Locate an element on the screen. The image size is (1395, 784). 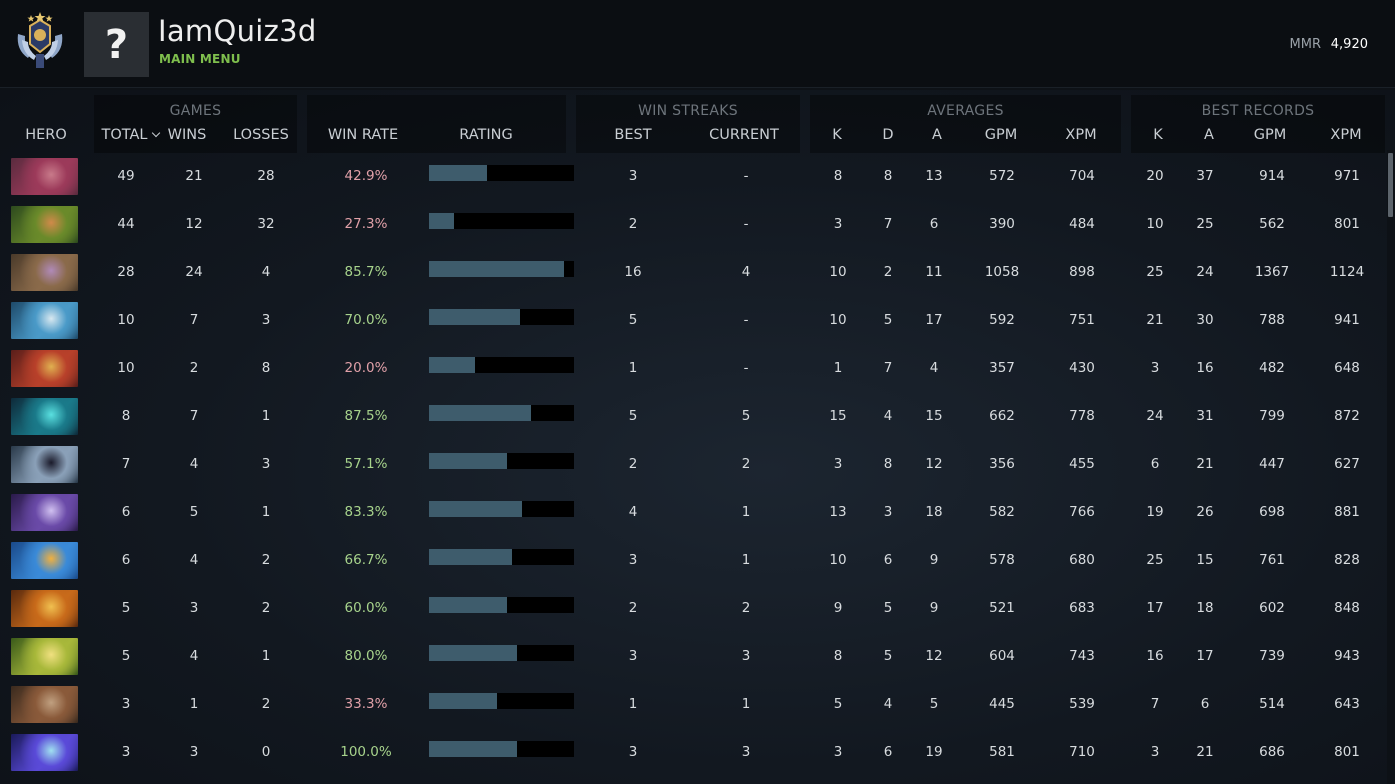
best-kills-cell: 3 is located at coordinates (1155, 368).